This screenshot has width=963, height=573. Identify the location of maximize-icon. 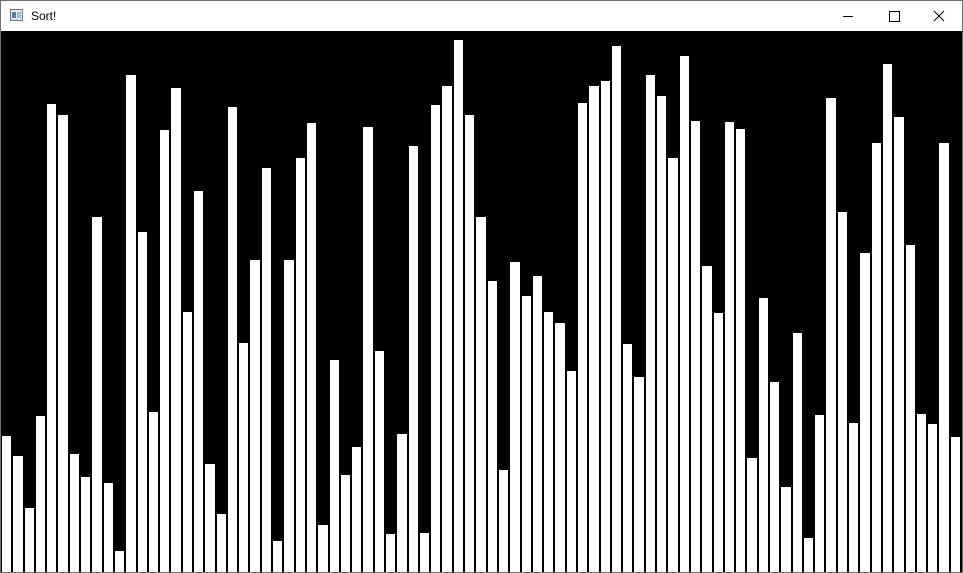
(894, 16).